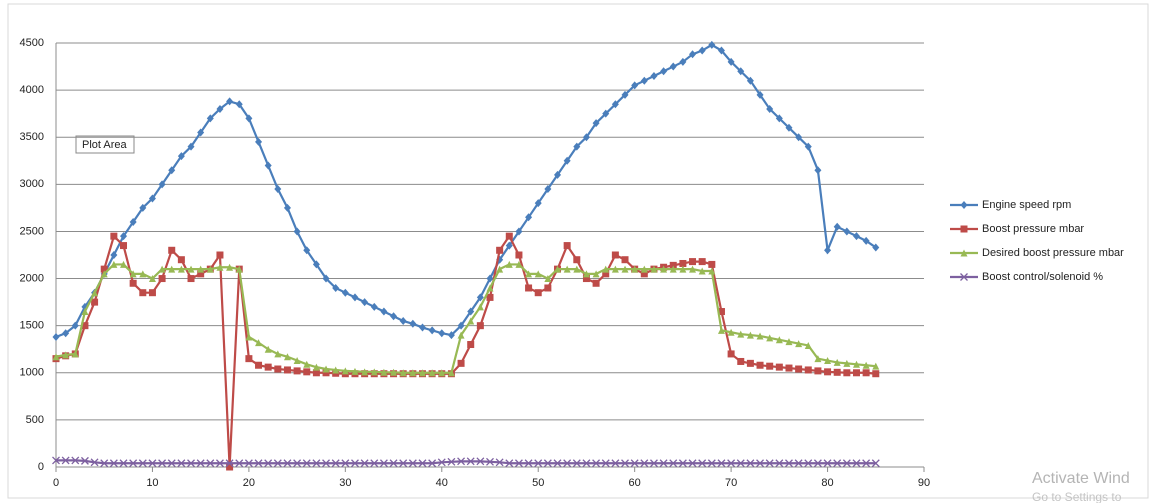 This screenshot has width=1154, height=503. I want to click on tooltip-box, so click(105, 144).